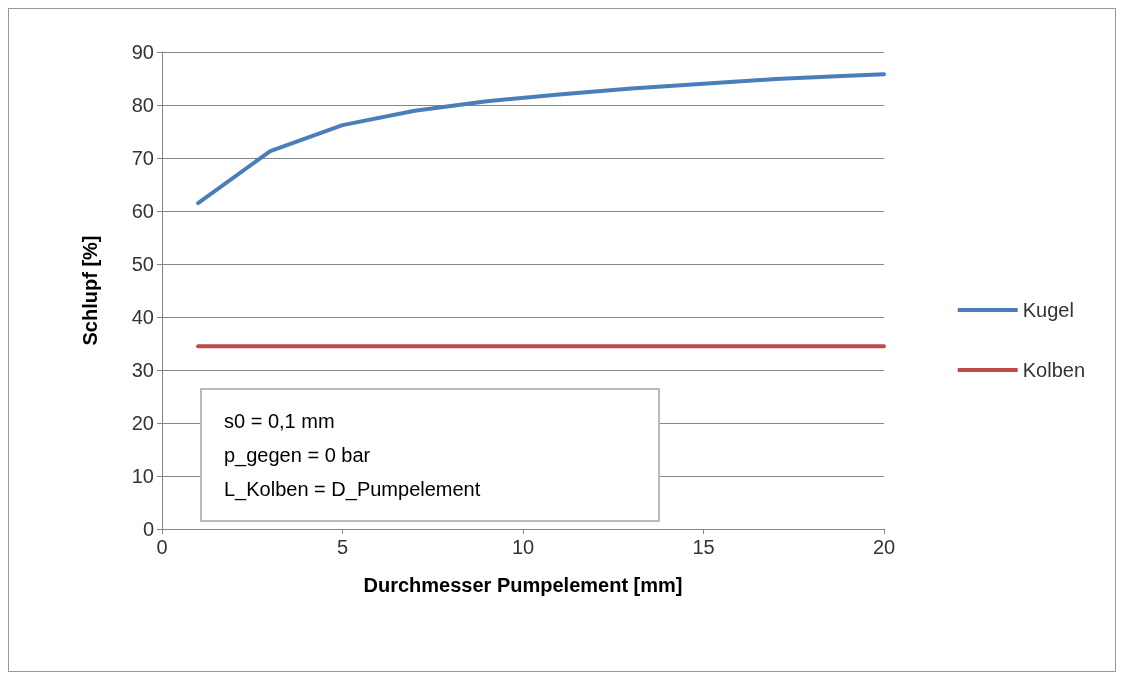 This screenshot has height=680, width=1124. What do you see at coordinates (90, 290) in the screenshot?
I see `y-axis-title: Schlupf [%]` at bounding box center [90, 290].